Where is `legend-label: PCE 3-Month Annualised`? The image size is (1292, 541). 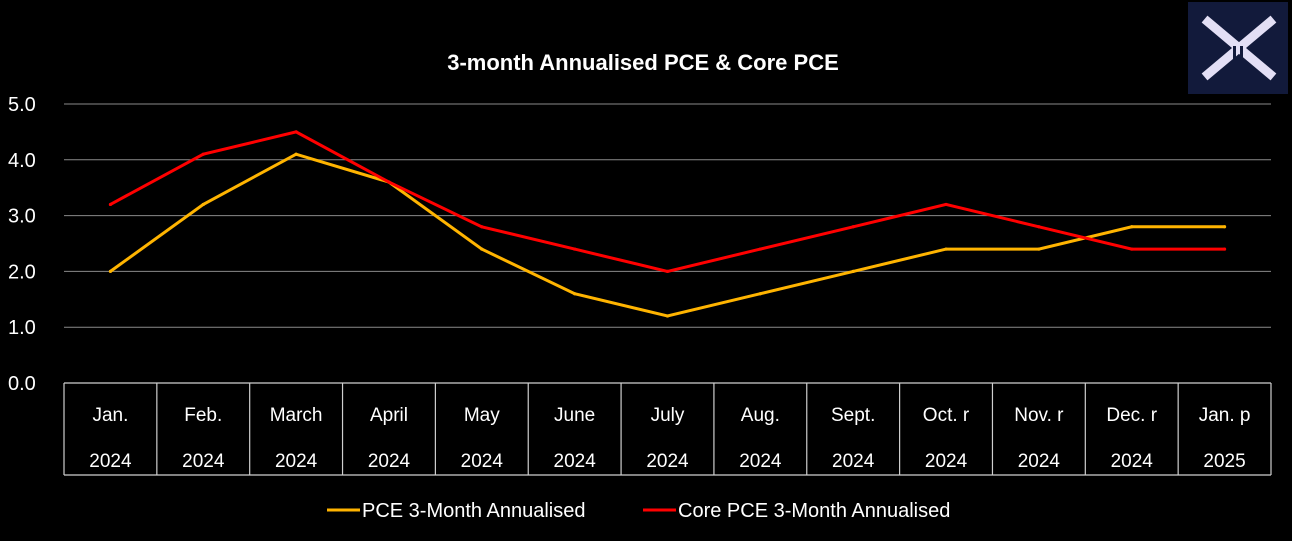 legend-label: PCE 3-Month Annualised is located at coordinates (473, 511).